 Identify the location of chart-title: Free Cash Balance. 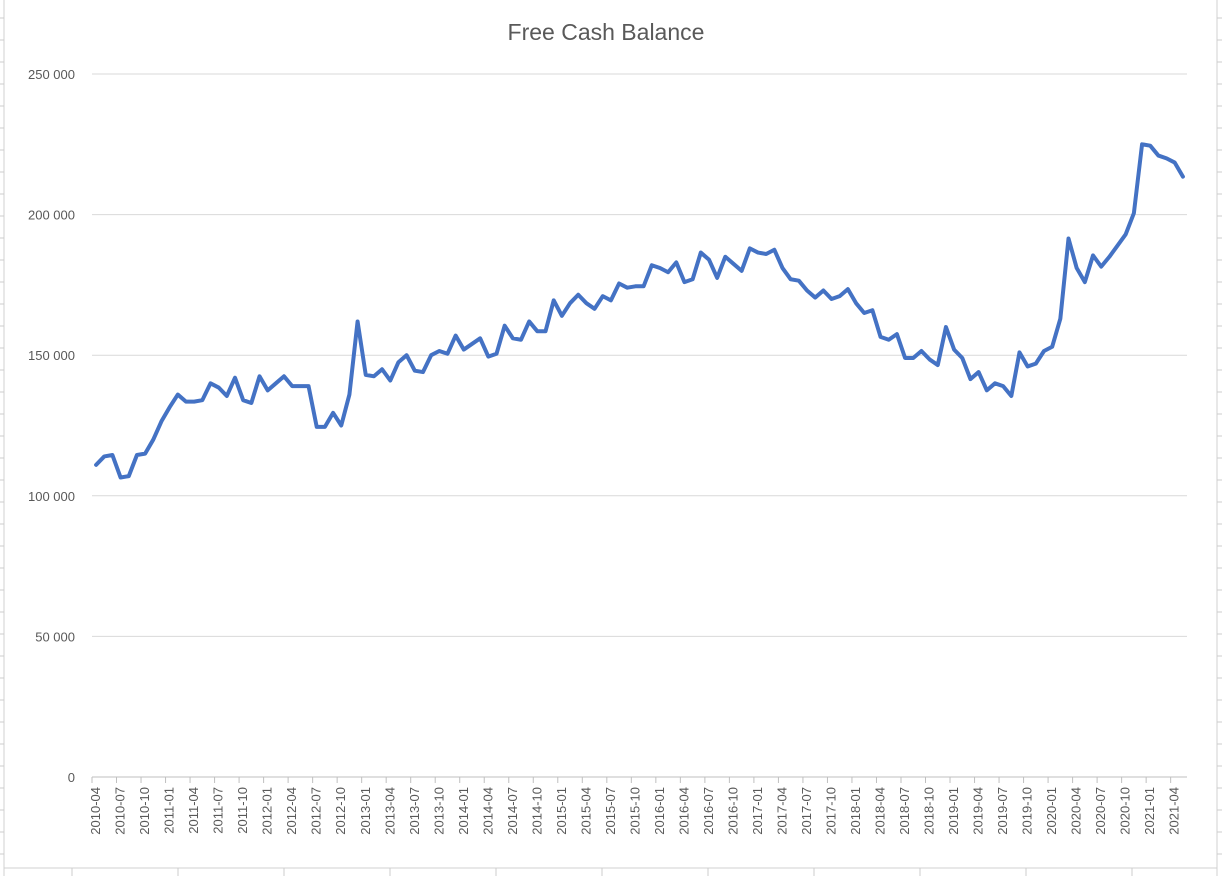
(606, 32).